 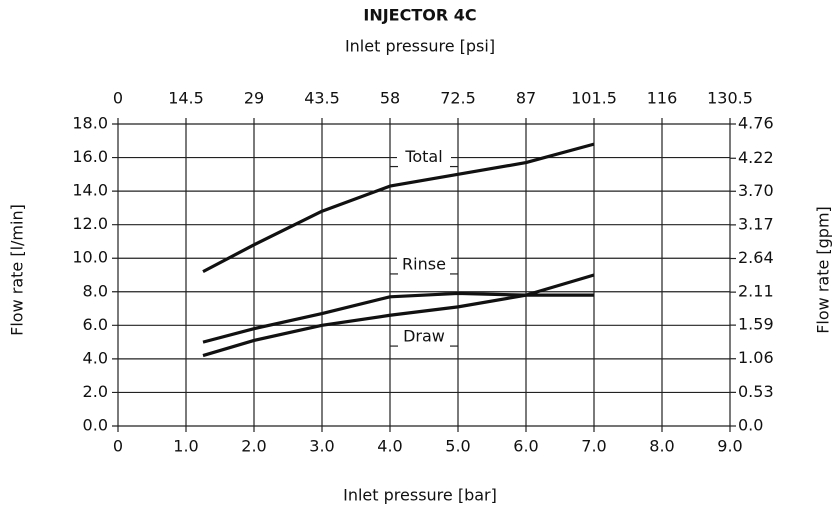 What do you see at coordinates (95, 425) in the screenshot?
I see `y-tick-label: 0.0` at bounding box center [95, 425].